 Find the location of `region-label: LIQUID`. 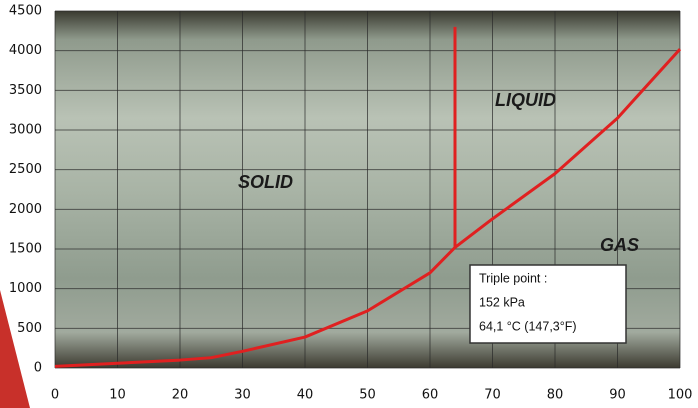

region-label: LIQUID is located at coordinates (525, 100).